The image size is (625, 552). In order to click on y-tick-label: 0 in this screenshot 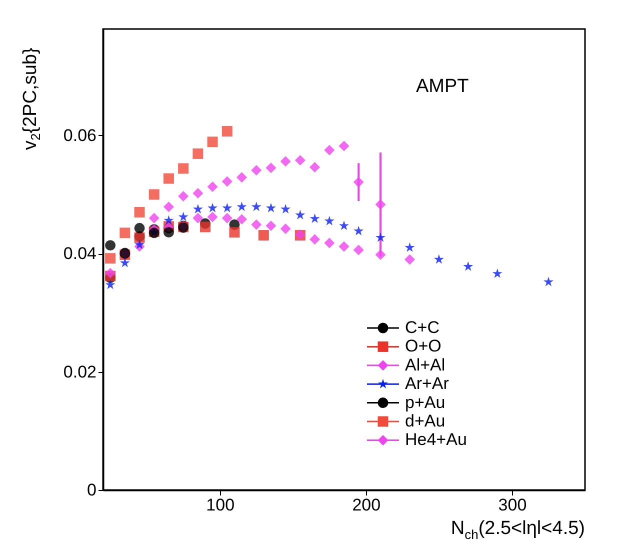, I will do `click(91, 490)`.